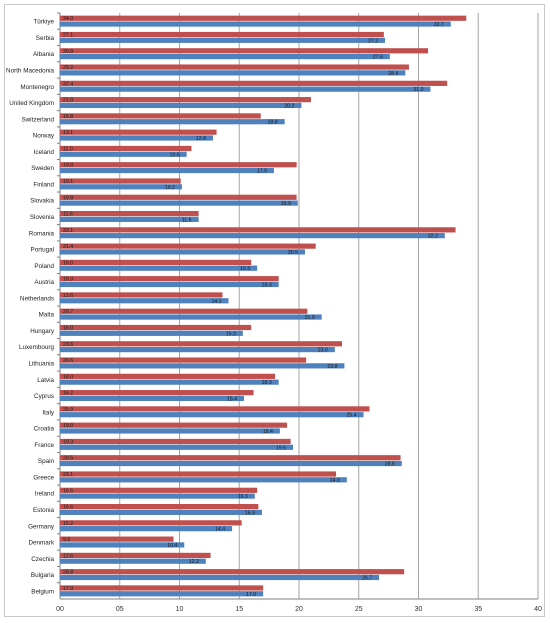  Describe the element at coordinates (68, 556) in the screenshot. I see `data-label: 12.6` at that location.